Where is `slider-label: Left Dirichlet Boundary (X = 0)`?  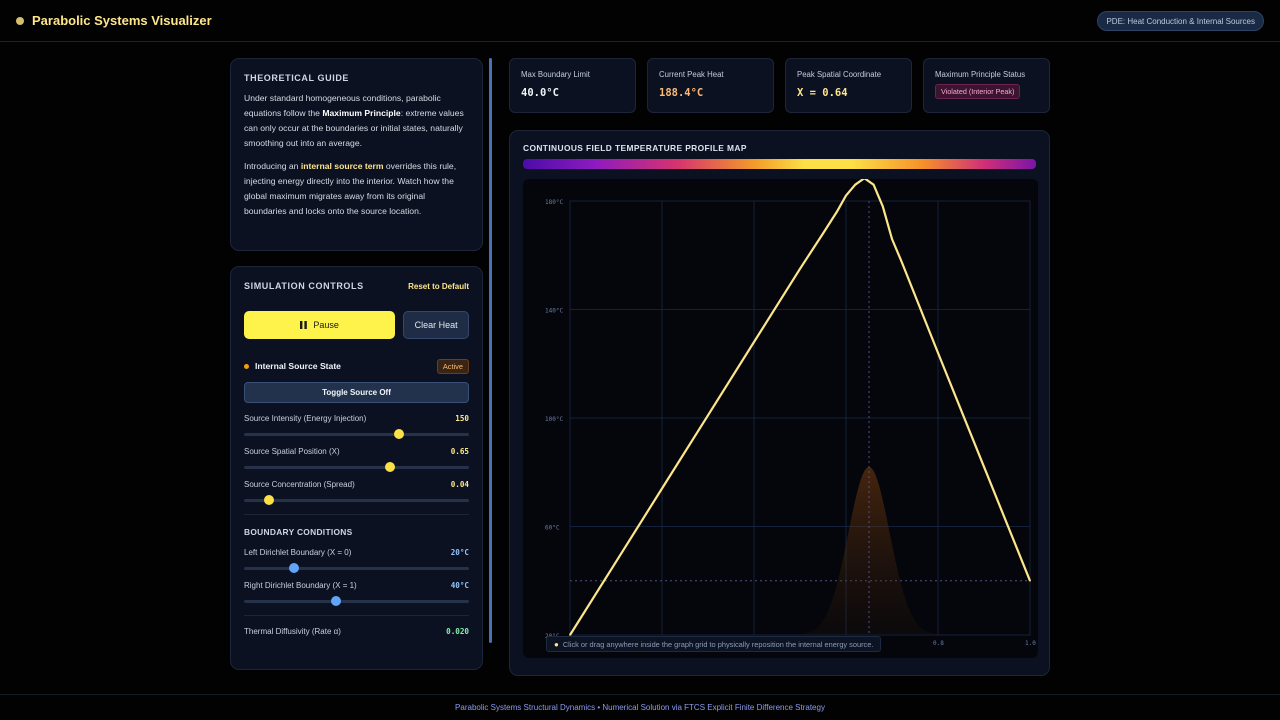
slider-label: Left Dirichlet Boundary (X = 0) is located at coordinates (298, 552).